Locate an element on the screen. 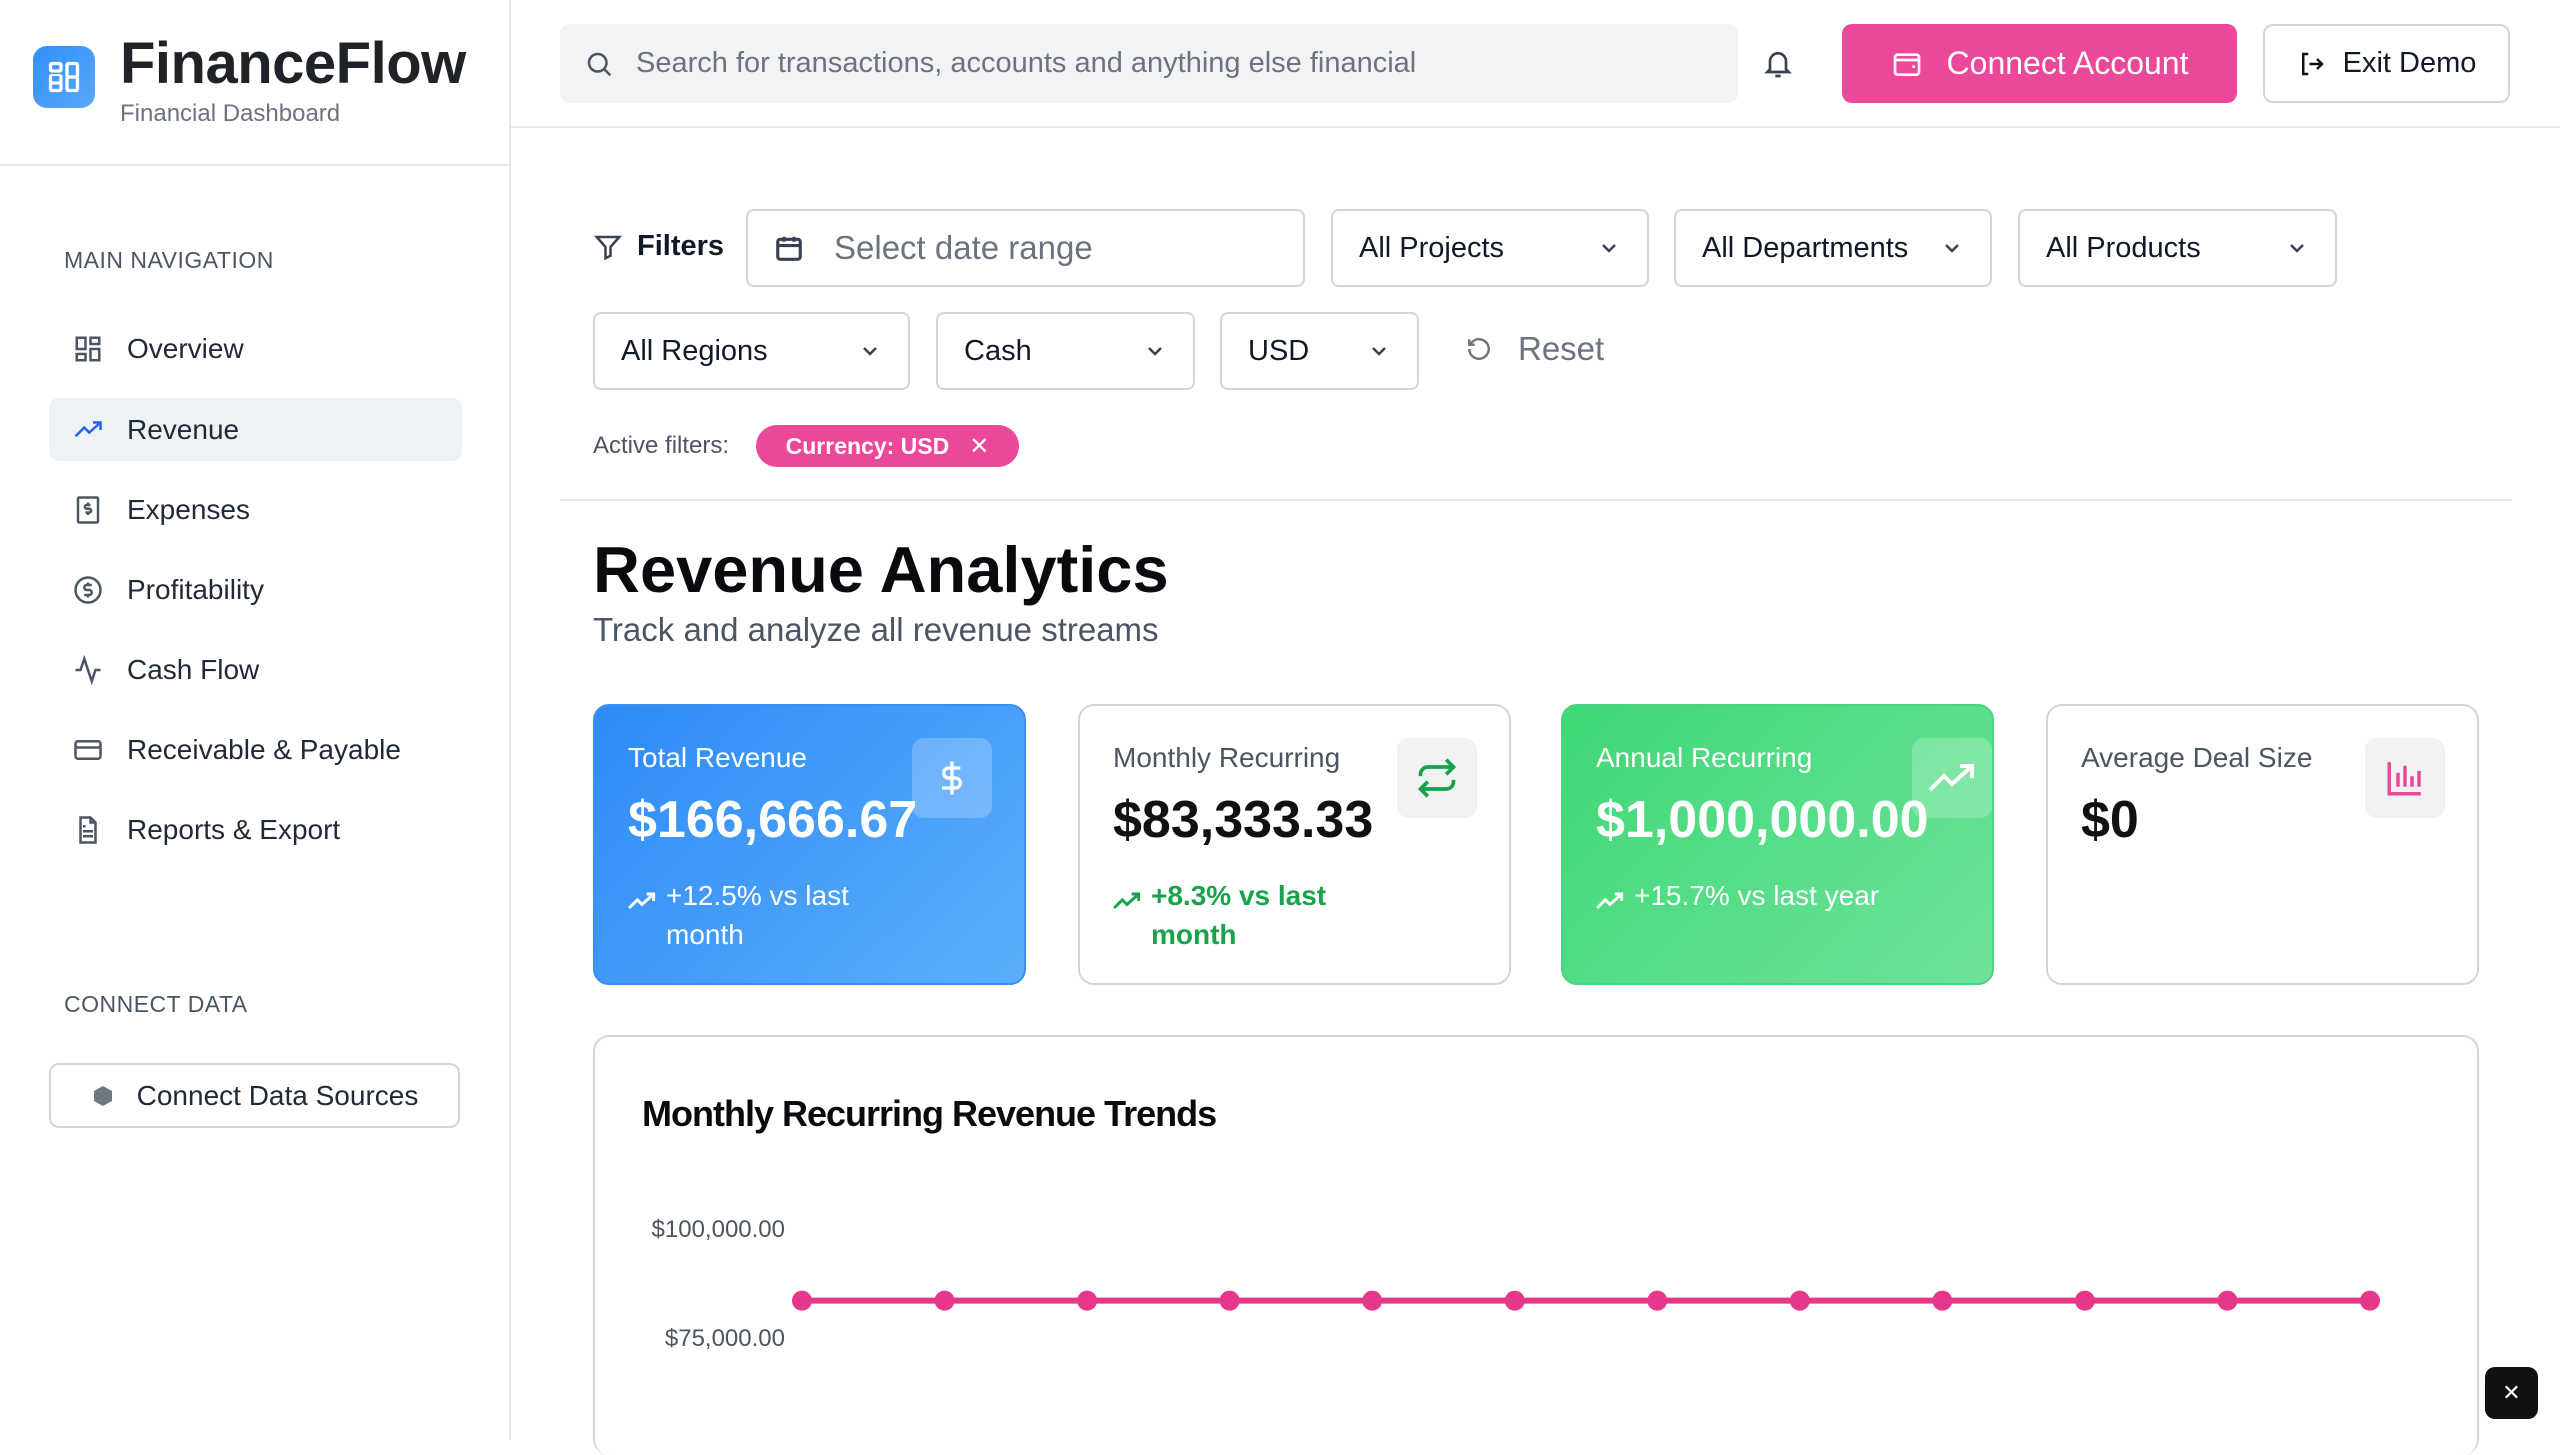 Image resolution: width=2560 pixels, height=1455 pixels. connect-data-sources-button: Connect Data Sources is located at coordinates (254, 1095).